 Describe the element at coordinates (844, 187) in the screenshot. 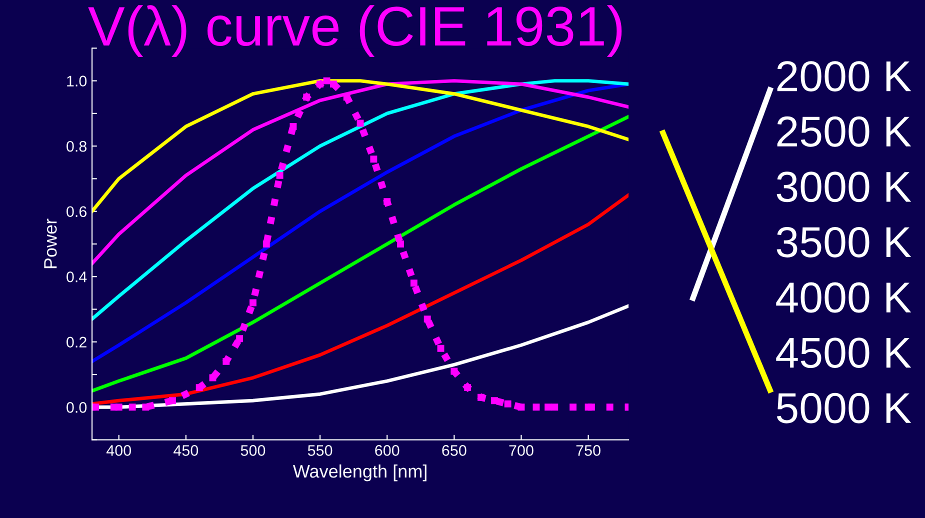

I see `text: 3000 K` at that location.